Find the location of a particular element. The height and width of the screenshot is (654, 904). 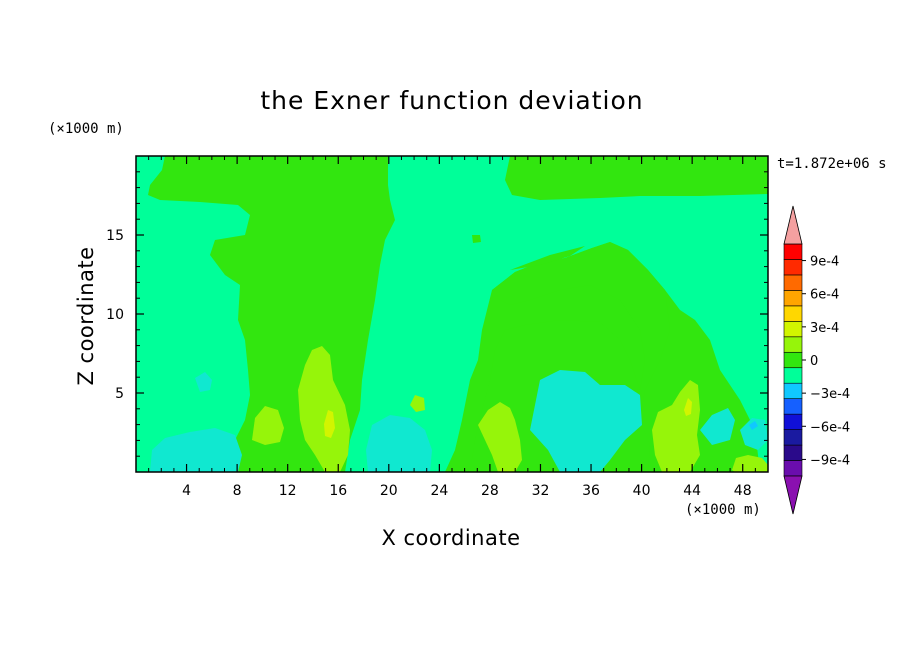

x-tick-label: 44 is located at coordinates (692, 491).